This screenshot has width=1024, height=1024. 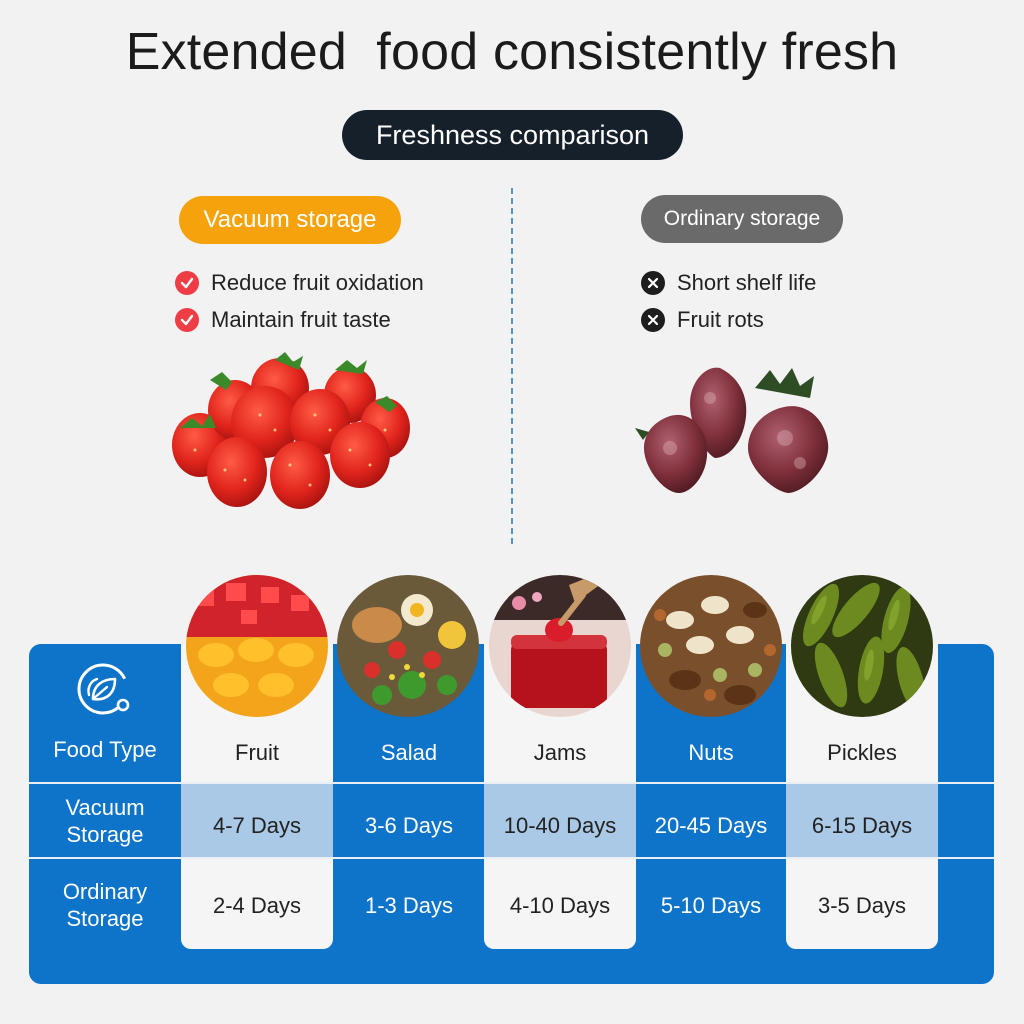 What do you see at coordinates (512, 52) in the screenshot?
I see `page-title: Extended food consistently fresh` at bounding box center [512, 52].